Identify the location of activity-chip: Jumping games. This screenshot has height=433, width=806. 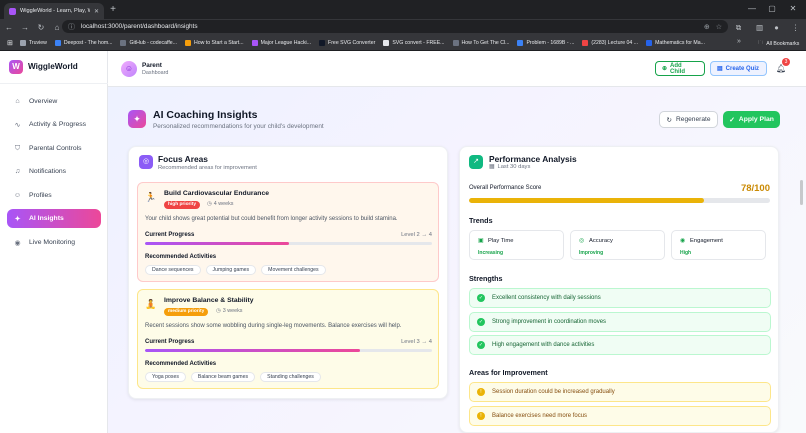
(231, 270).